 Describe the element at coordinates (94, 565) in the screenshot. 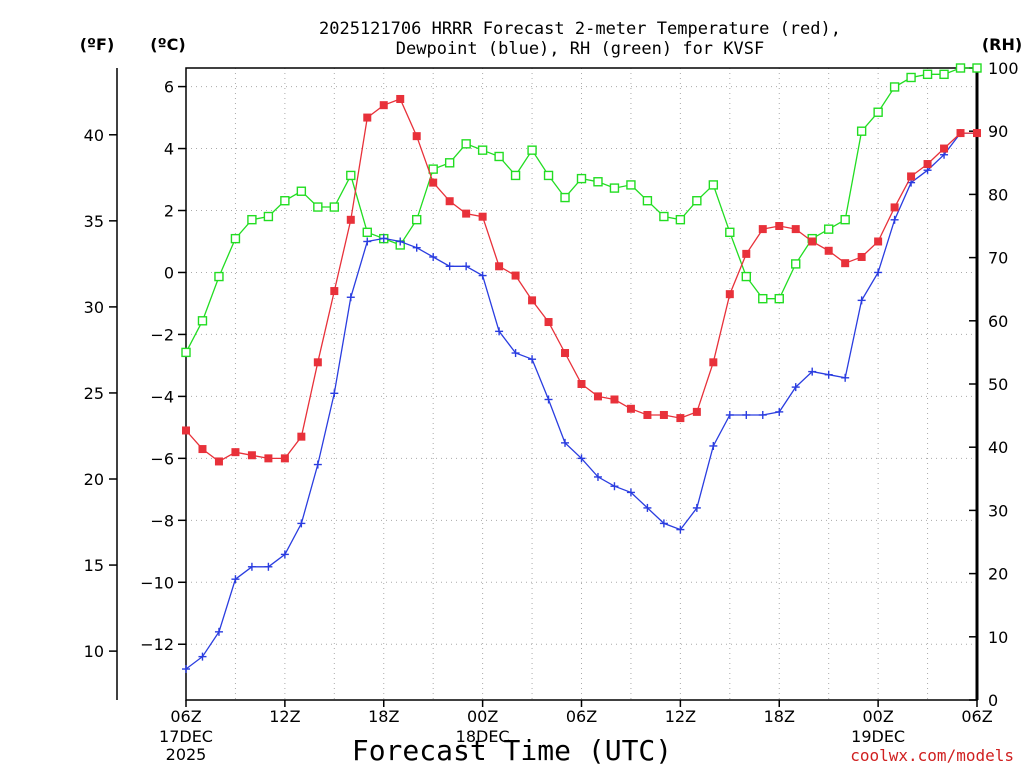

I see `fahrenheit-tick-label: 15` at that location.